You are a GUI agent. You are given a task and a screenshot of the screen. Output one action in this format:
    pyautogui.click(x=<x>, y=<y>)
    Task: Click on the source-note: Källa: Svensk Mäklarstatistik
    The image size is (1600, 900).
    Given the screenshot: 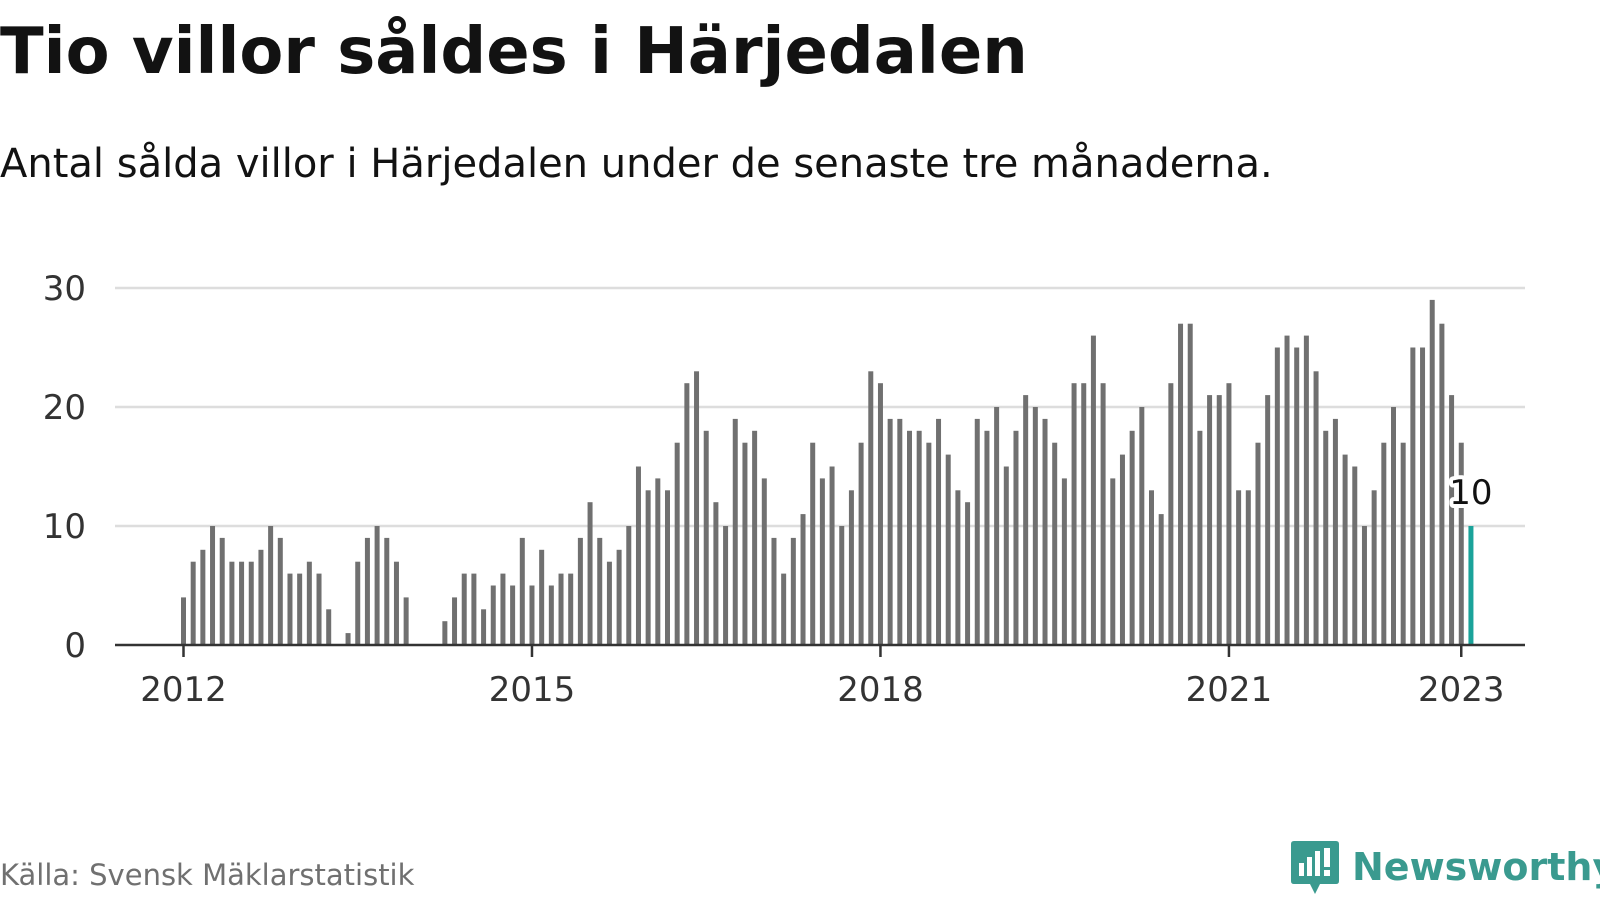 What is the action you would take?
    pyautogui.click(x=207, y=875)
    